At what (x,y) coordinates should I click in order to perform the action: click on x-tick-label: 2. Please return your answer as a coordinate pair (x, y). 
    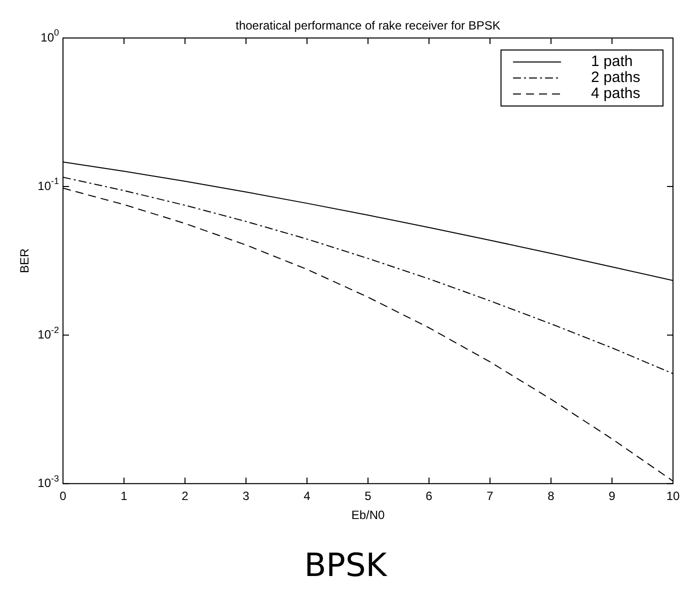
    Looking at the image, I should click on (185, 495).